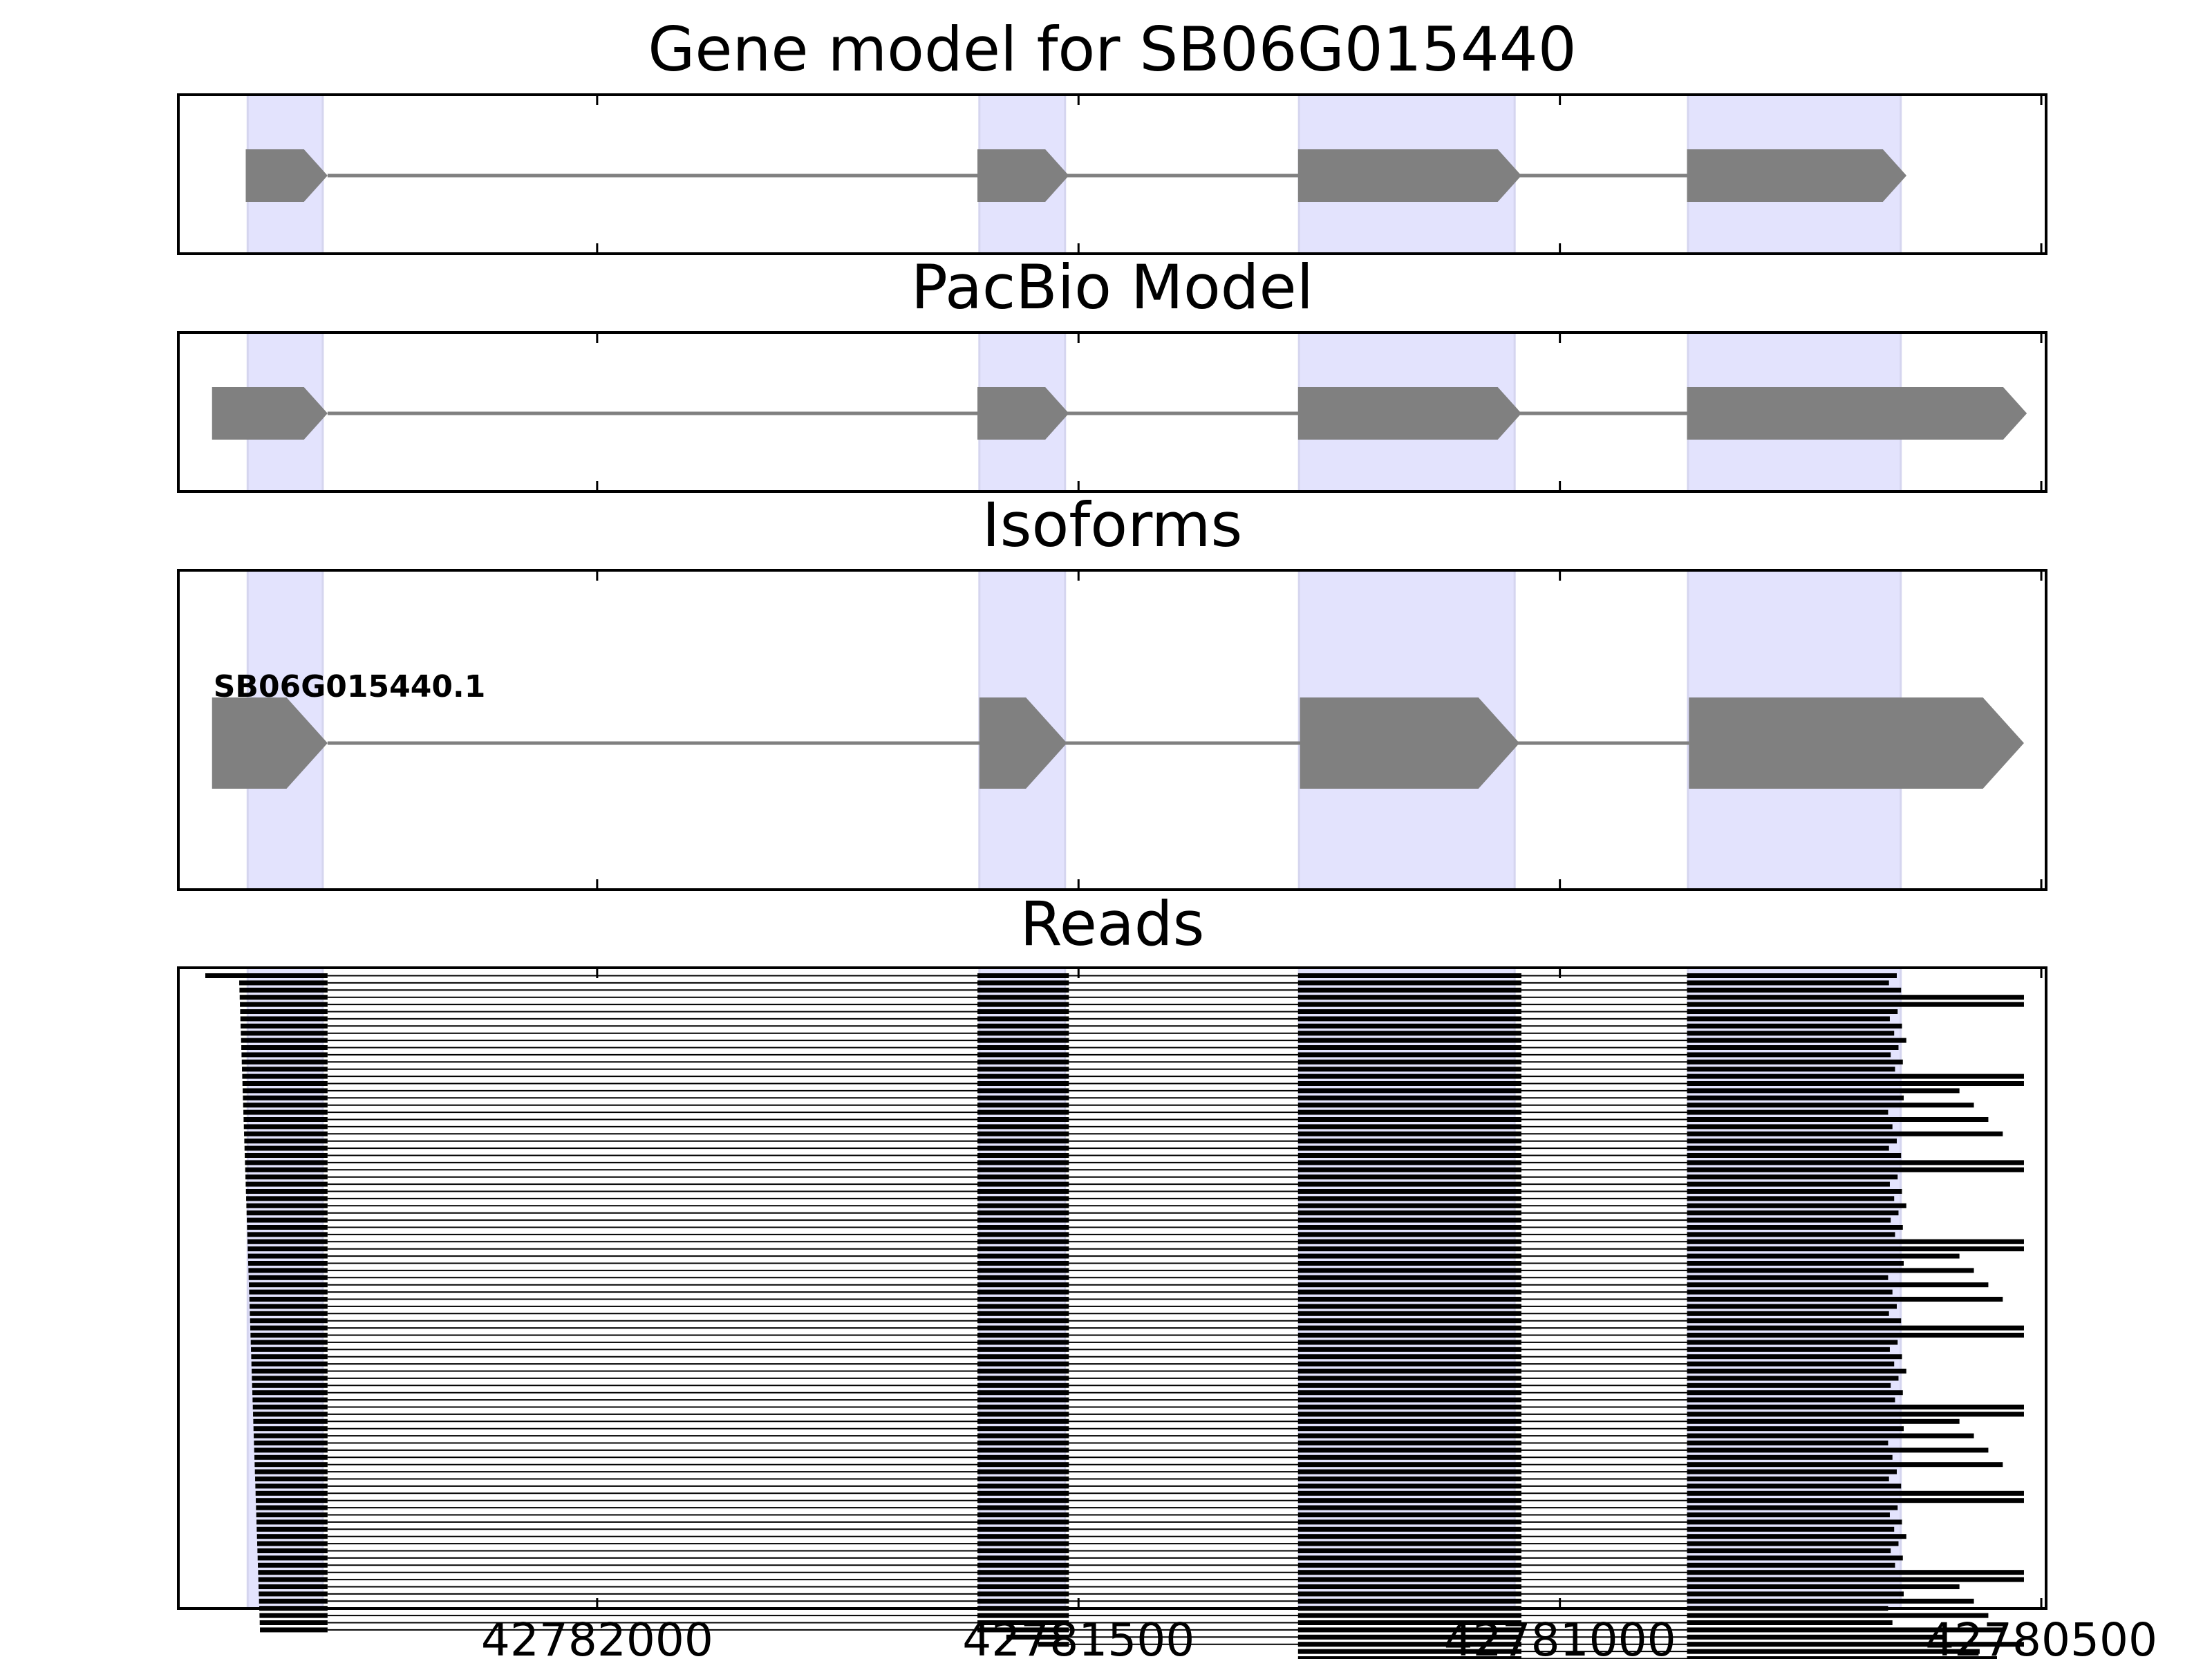 This screenshot has height=1659, width=2212. What do you see at coordinates (1112, 924) in the screenshot?
I see `reads-title: Reads` at bounding box center [1112, 924].